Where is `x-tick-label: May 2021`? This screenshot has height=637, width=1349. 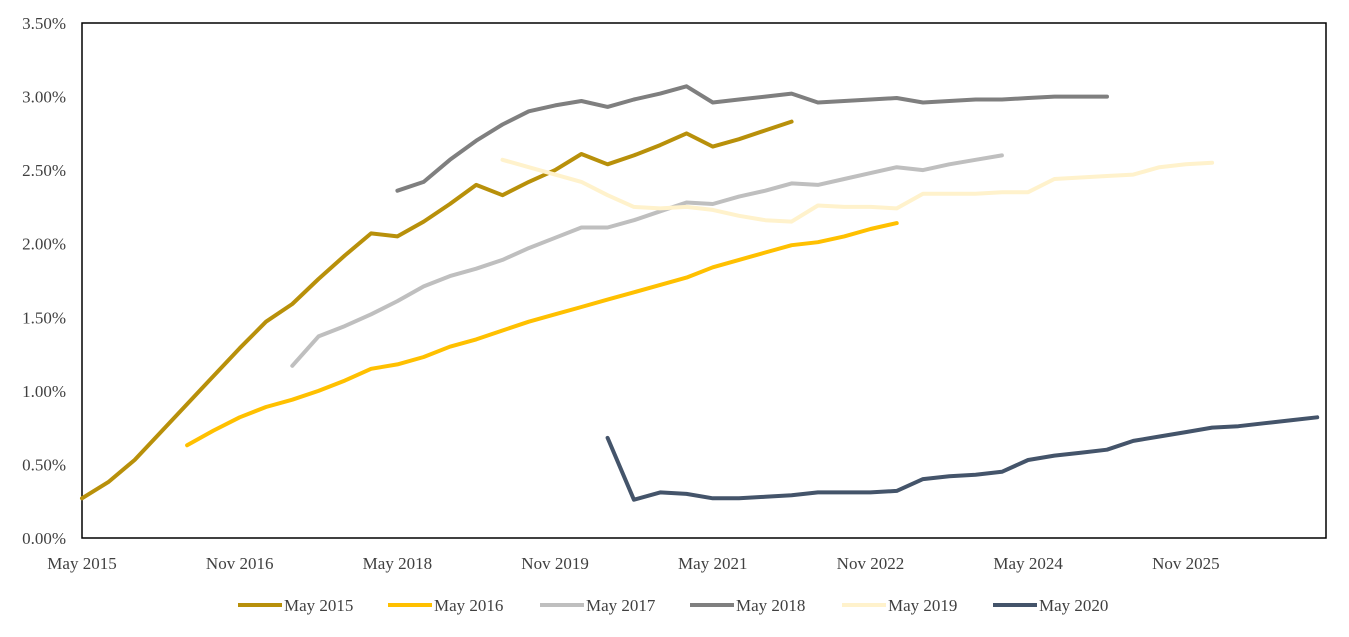 x-tick-label: May 2021 is located at coordinates (712, 563).